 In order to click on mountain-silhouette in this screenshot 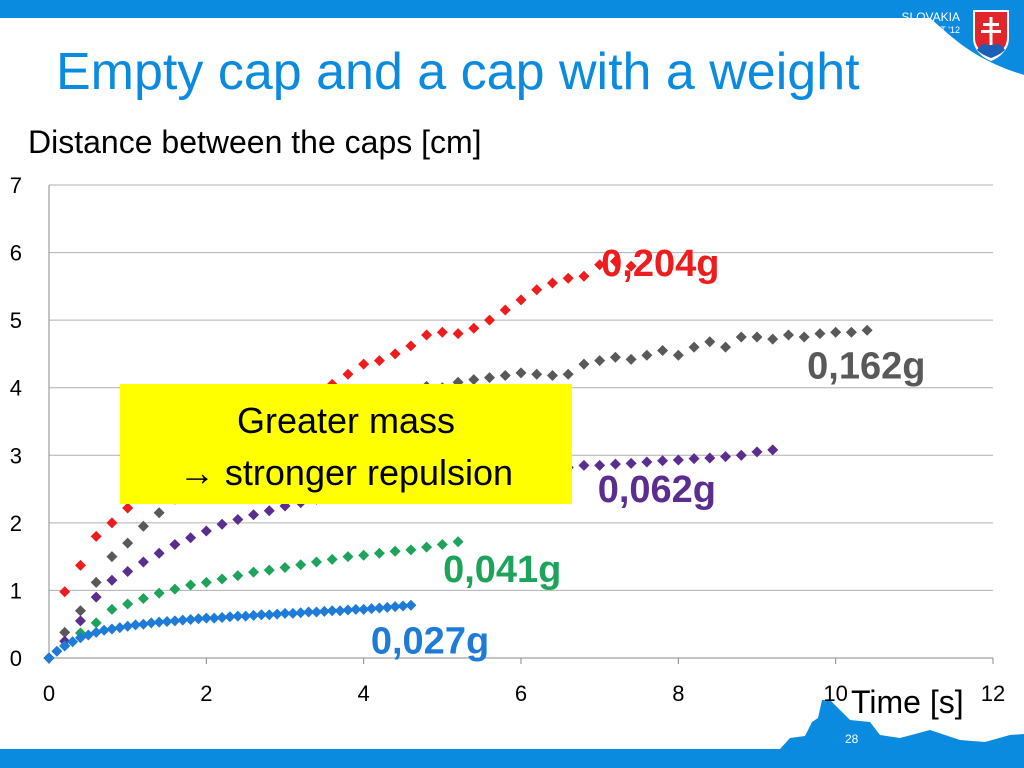, I will do `click(902, 724)`.